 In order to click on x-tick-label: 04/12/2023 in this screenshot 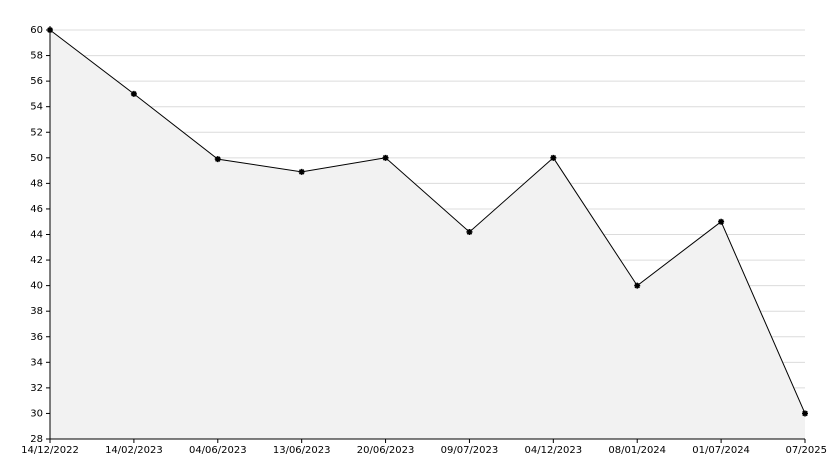, I will do `click(554, 450)`.